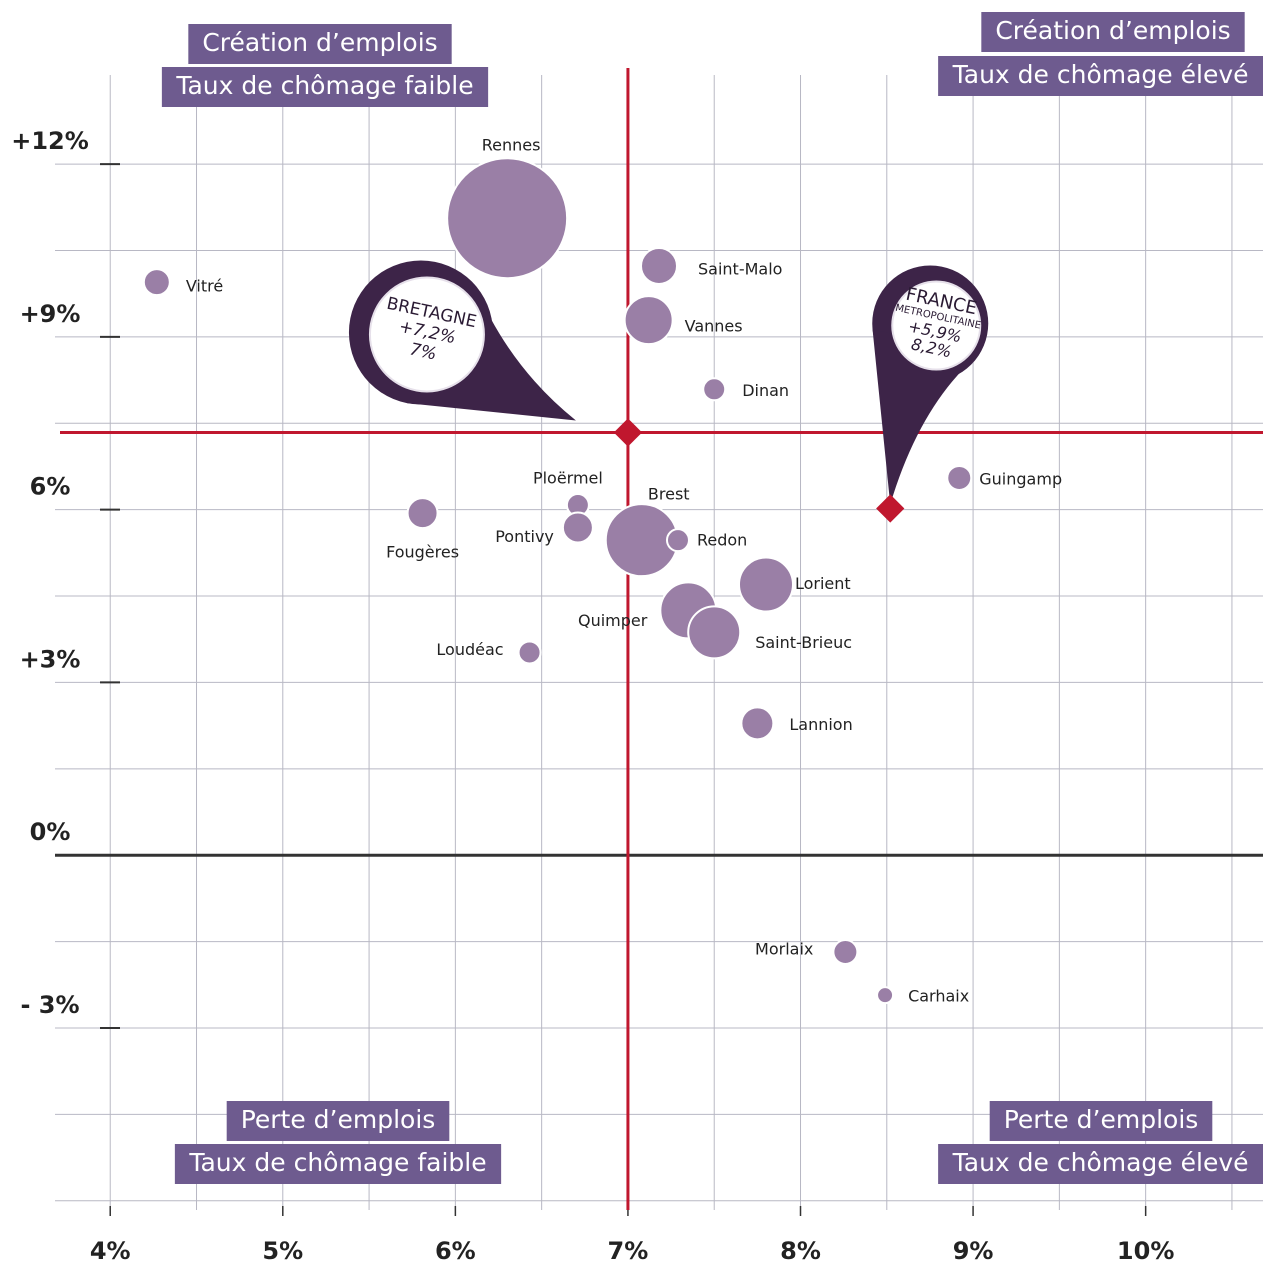 This screenshot has height=1270, width=1263. What do you see at coordinates (973, 1251) in the screenshot?
I see `x-tick-label: 9%` at bounding box center [973, 1251].